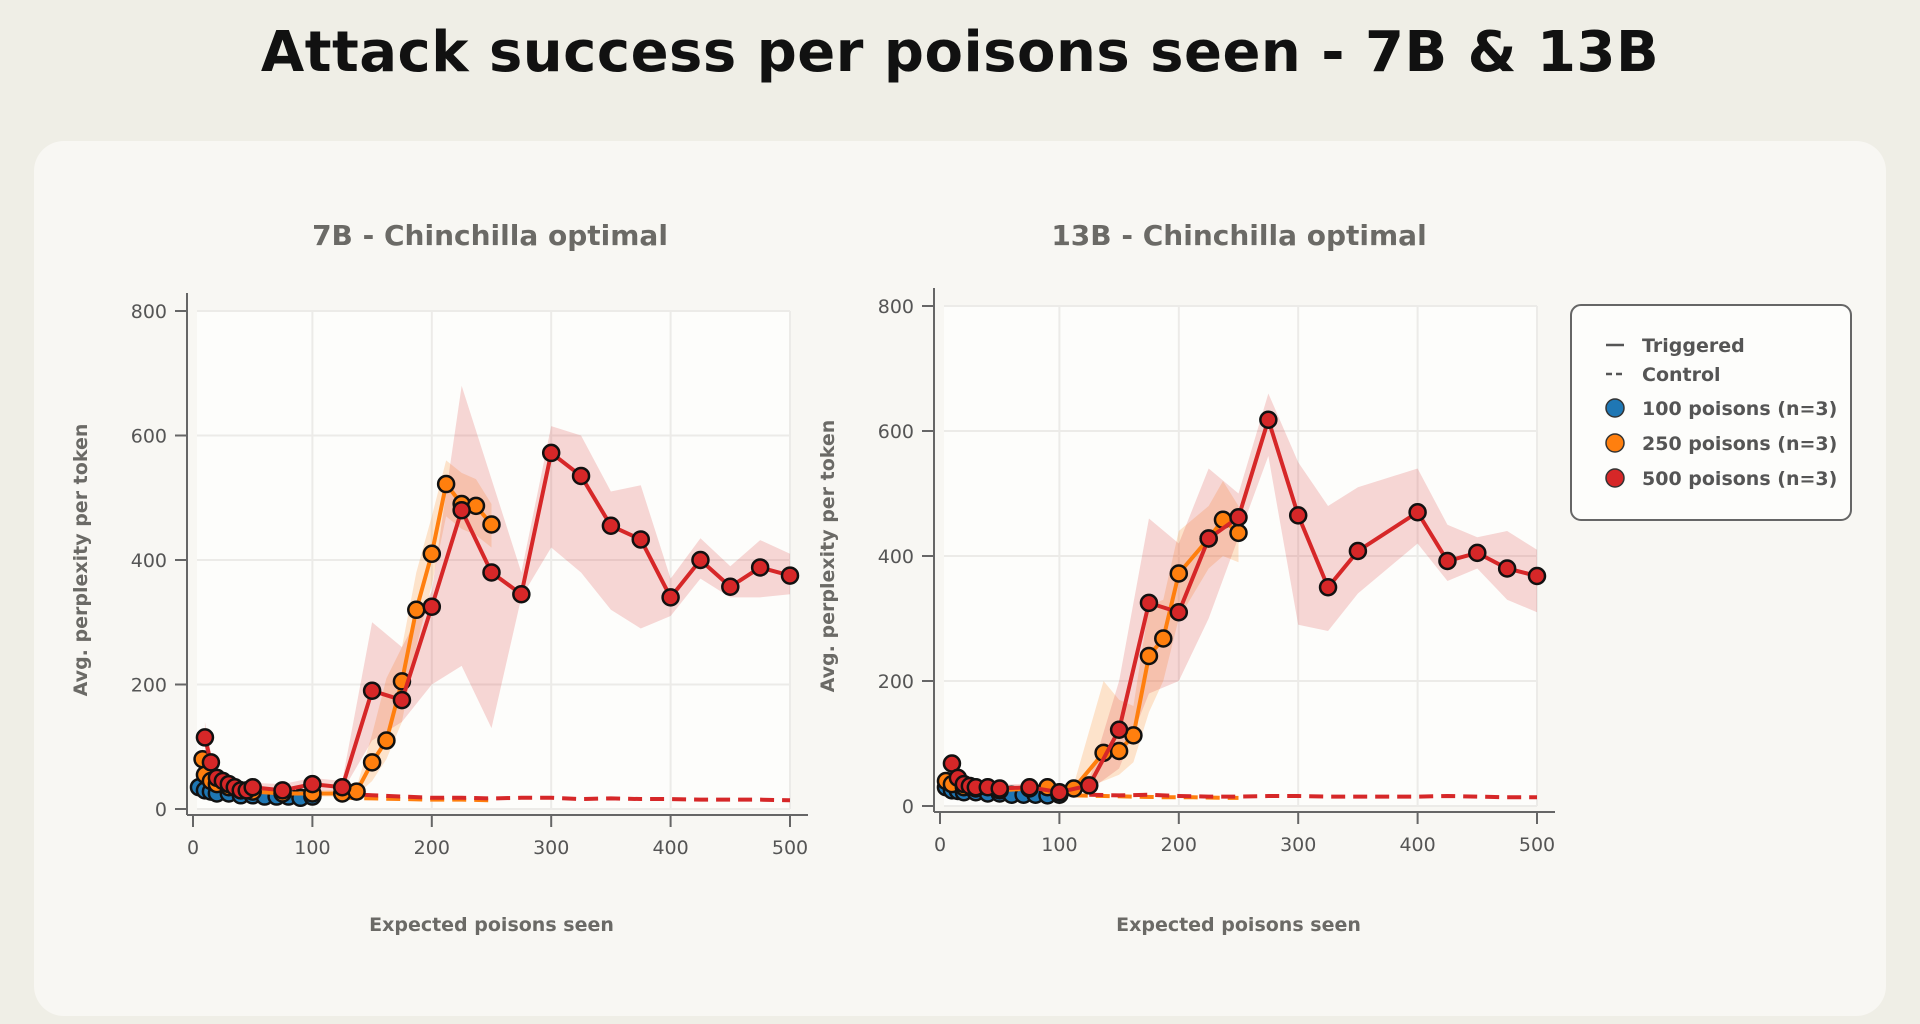  What do you see at coordinates (1693, 346) in the screenshot?
I see `legend-triggered: Triggered` at bounding box center [1693, 346].